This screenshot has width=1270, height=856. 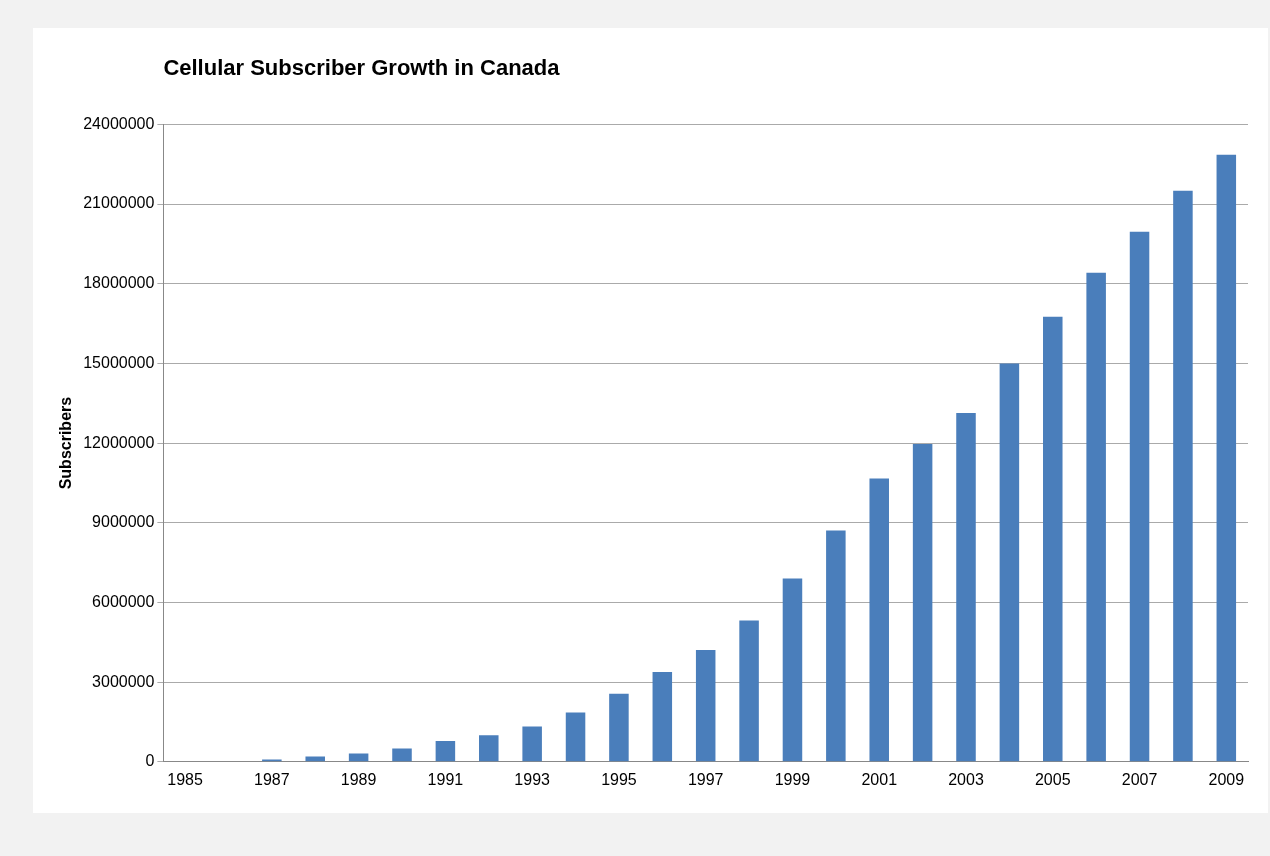 I want to click on x-tick-label: 2007, so click(x=1139, y=779).